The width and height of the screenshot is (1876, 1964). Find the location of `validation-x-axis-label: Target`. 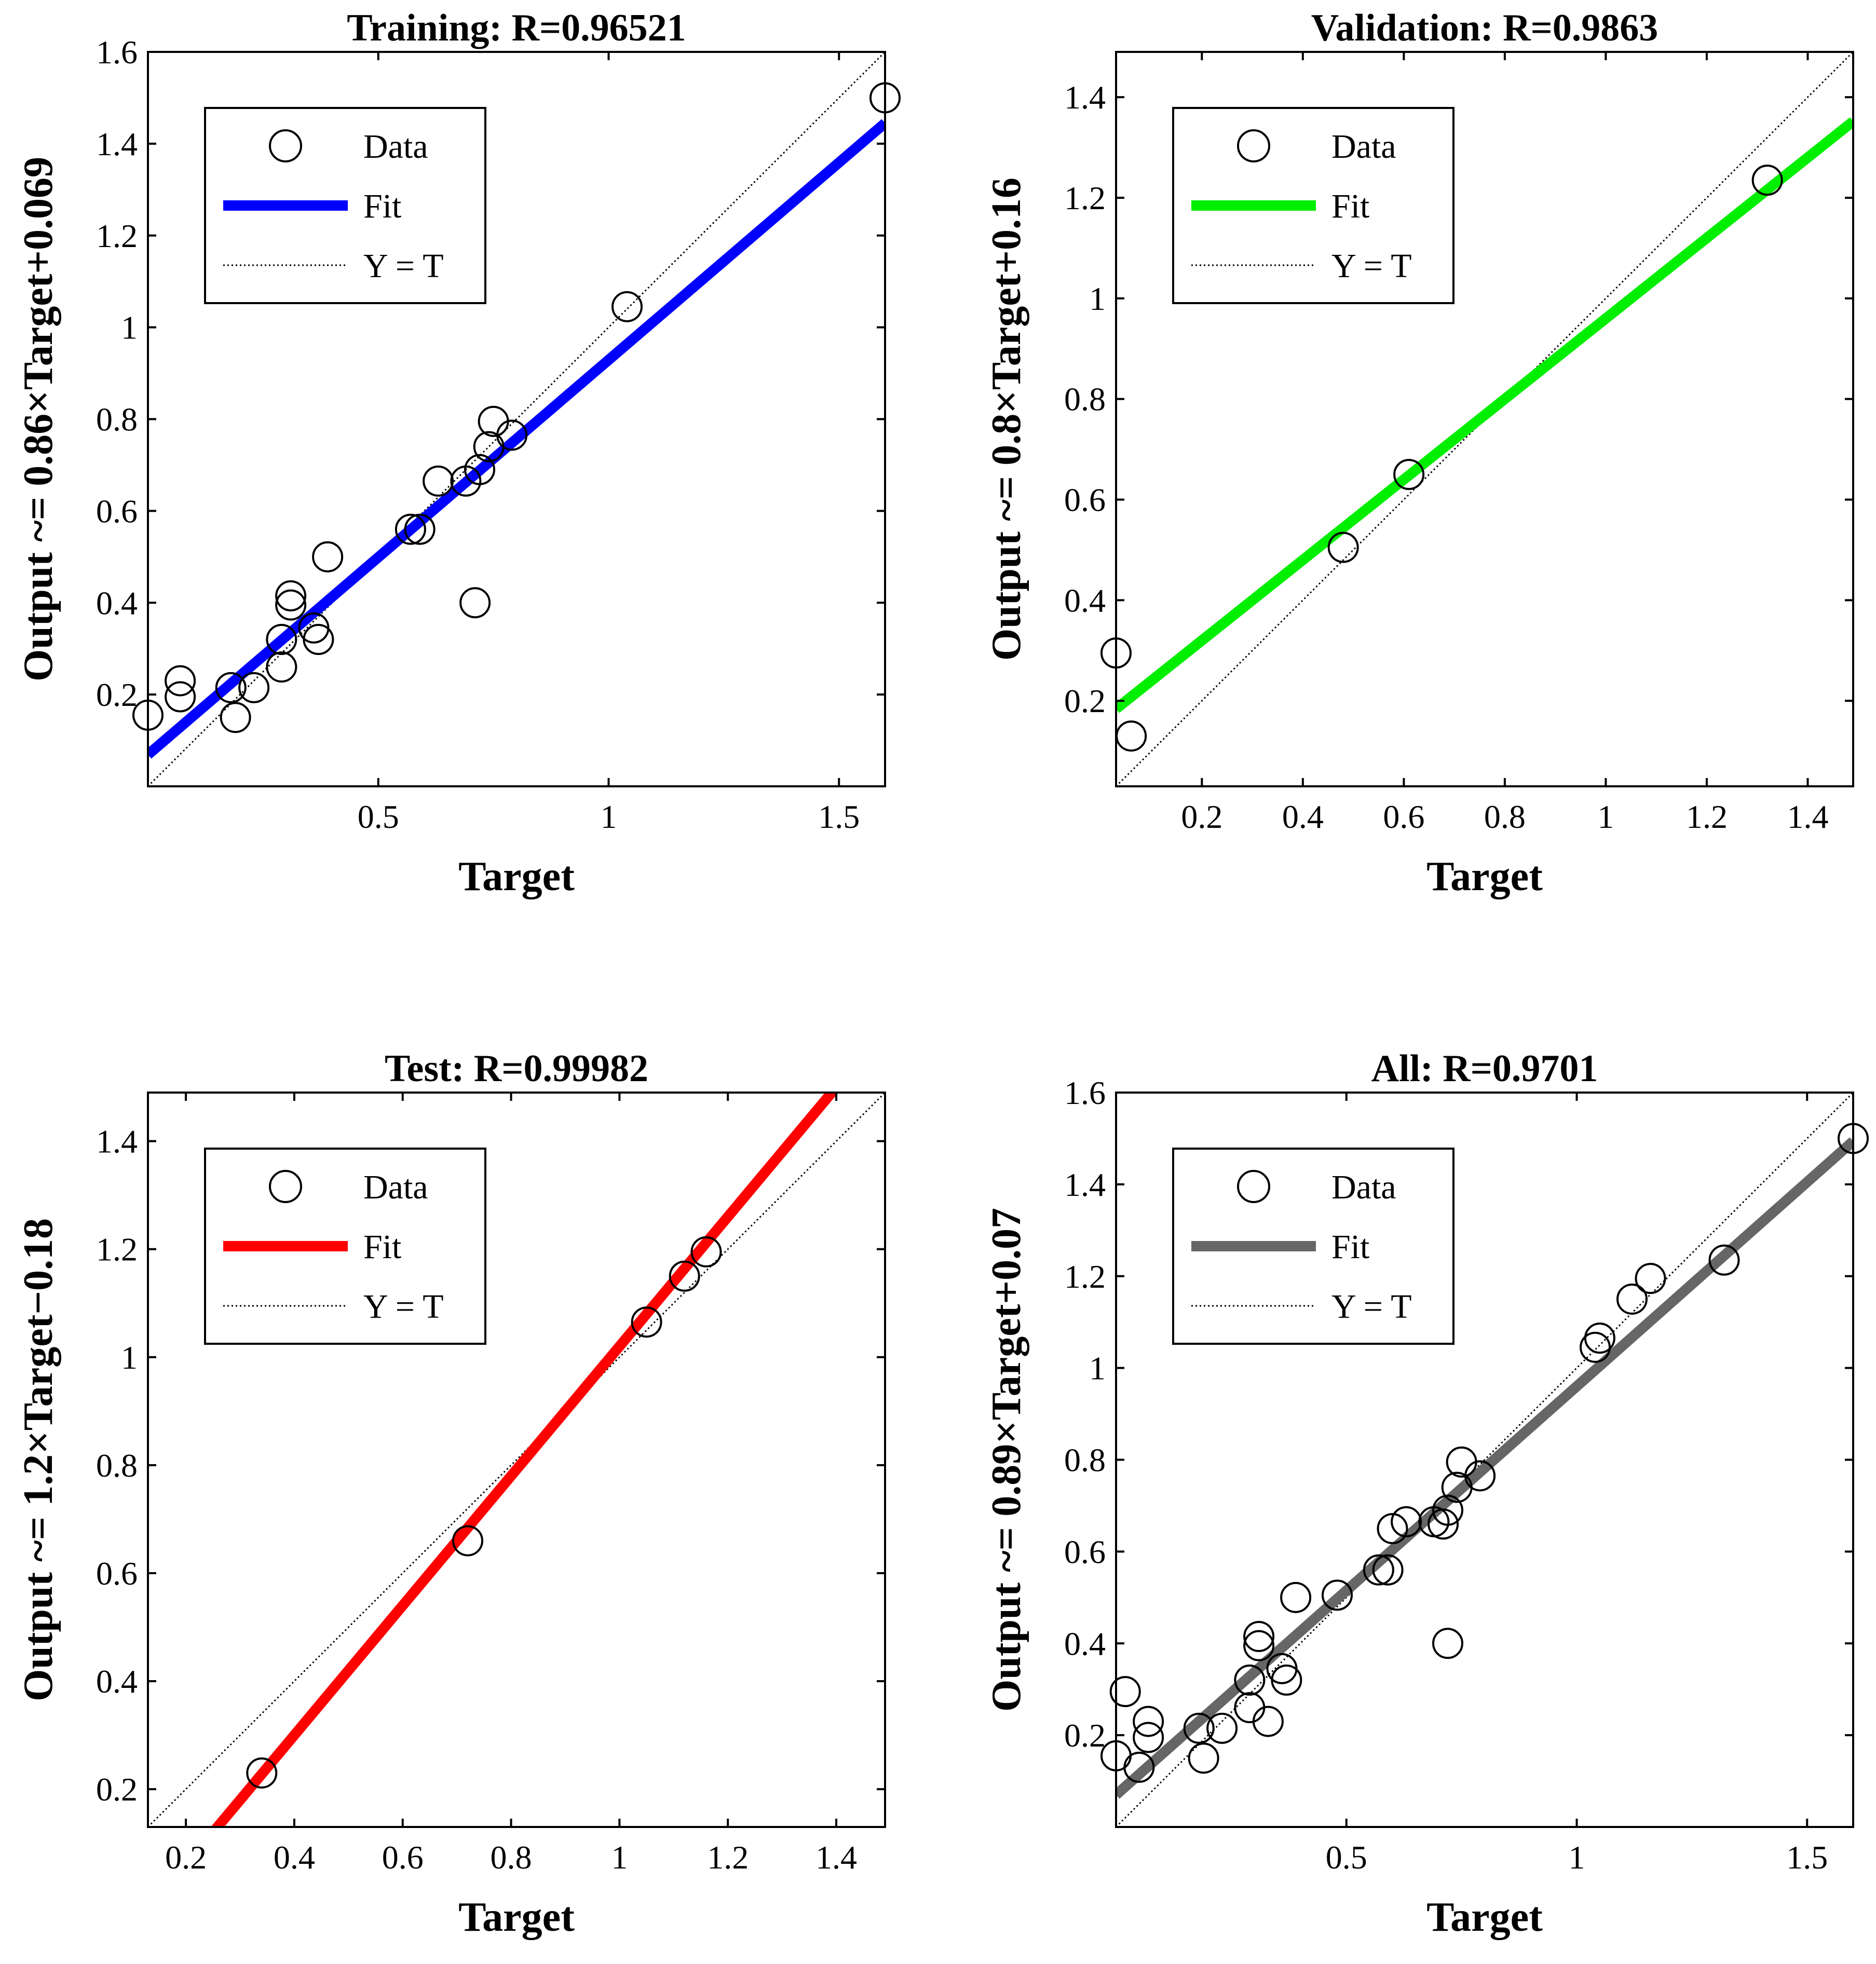

validation-x-axis-label: Target is located at coordinates (1484, 876).